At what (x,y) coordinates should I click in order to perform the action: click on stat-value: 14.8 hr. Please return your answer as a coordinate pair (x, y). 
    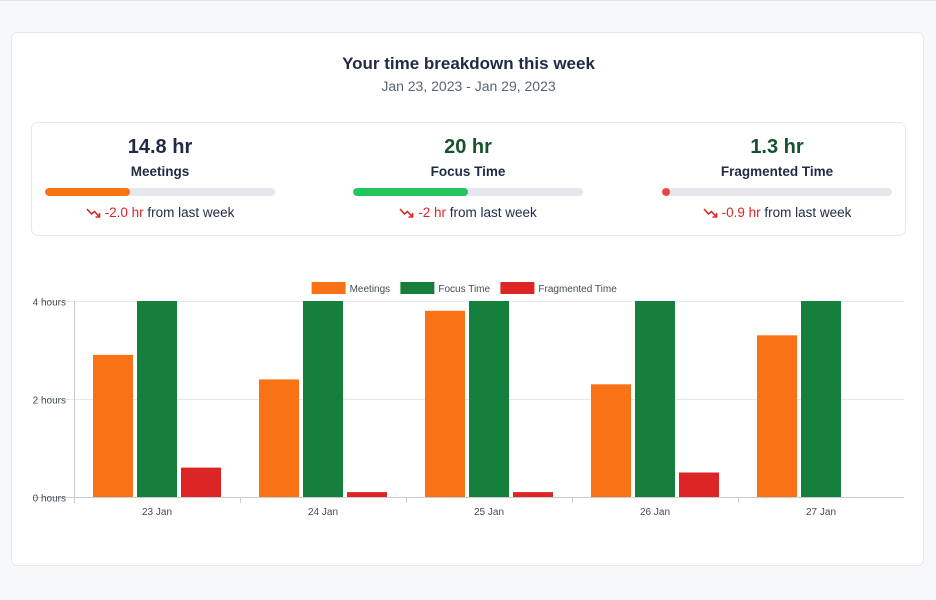
    Looking at the image, I should click on (160, 147).